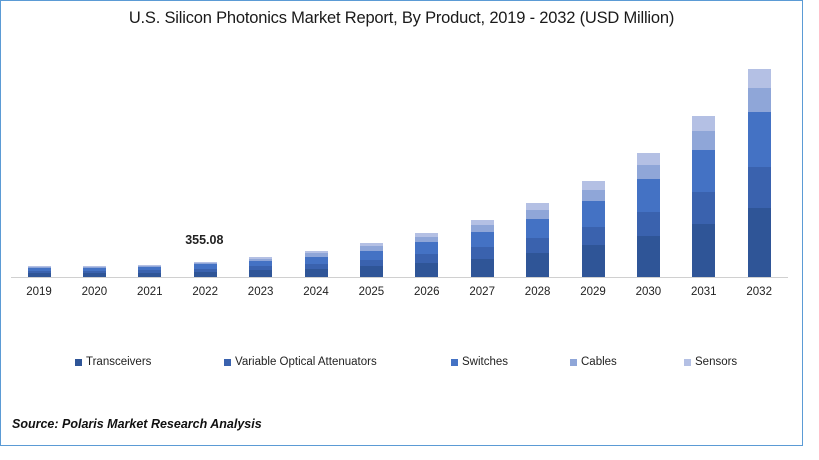 This screenshot has height=460, width=819. I want to click on bar-2023, so click(261, 267).